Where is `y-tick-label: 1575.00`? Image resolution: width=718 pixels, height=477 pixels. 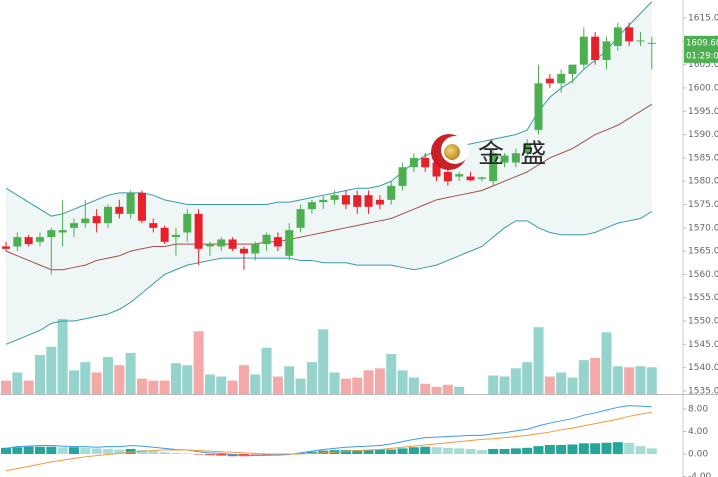
y-tick-label: 1575.00 is located at coordinates (703, 205).